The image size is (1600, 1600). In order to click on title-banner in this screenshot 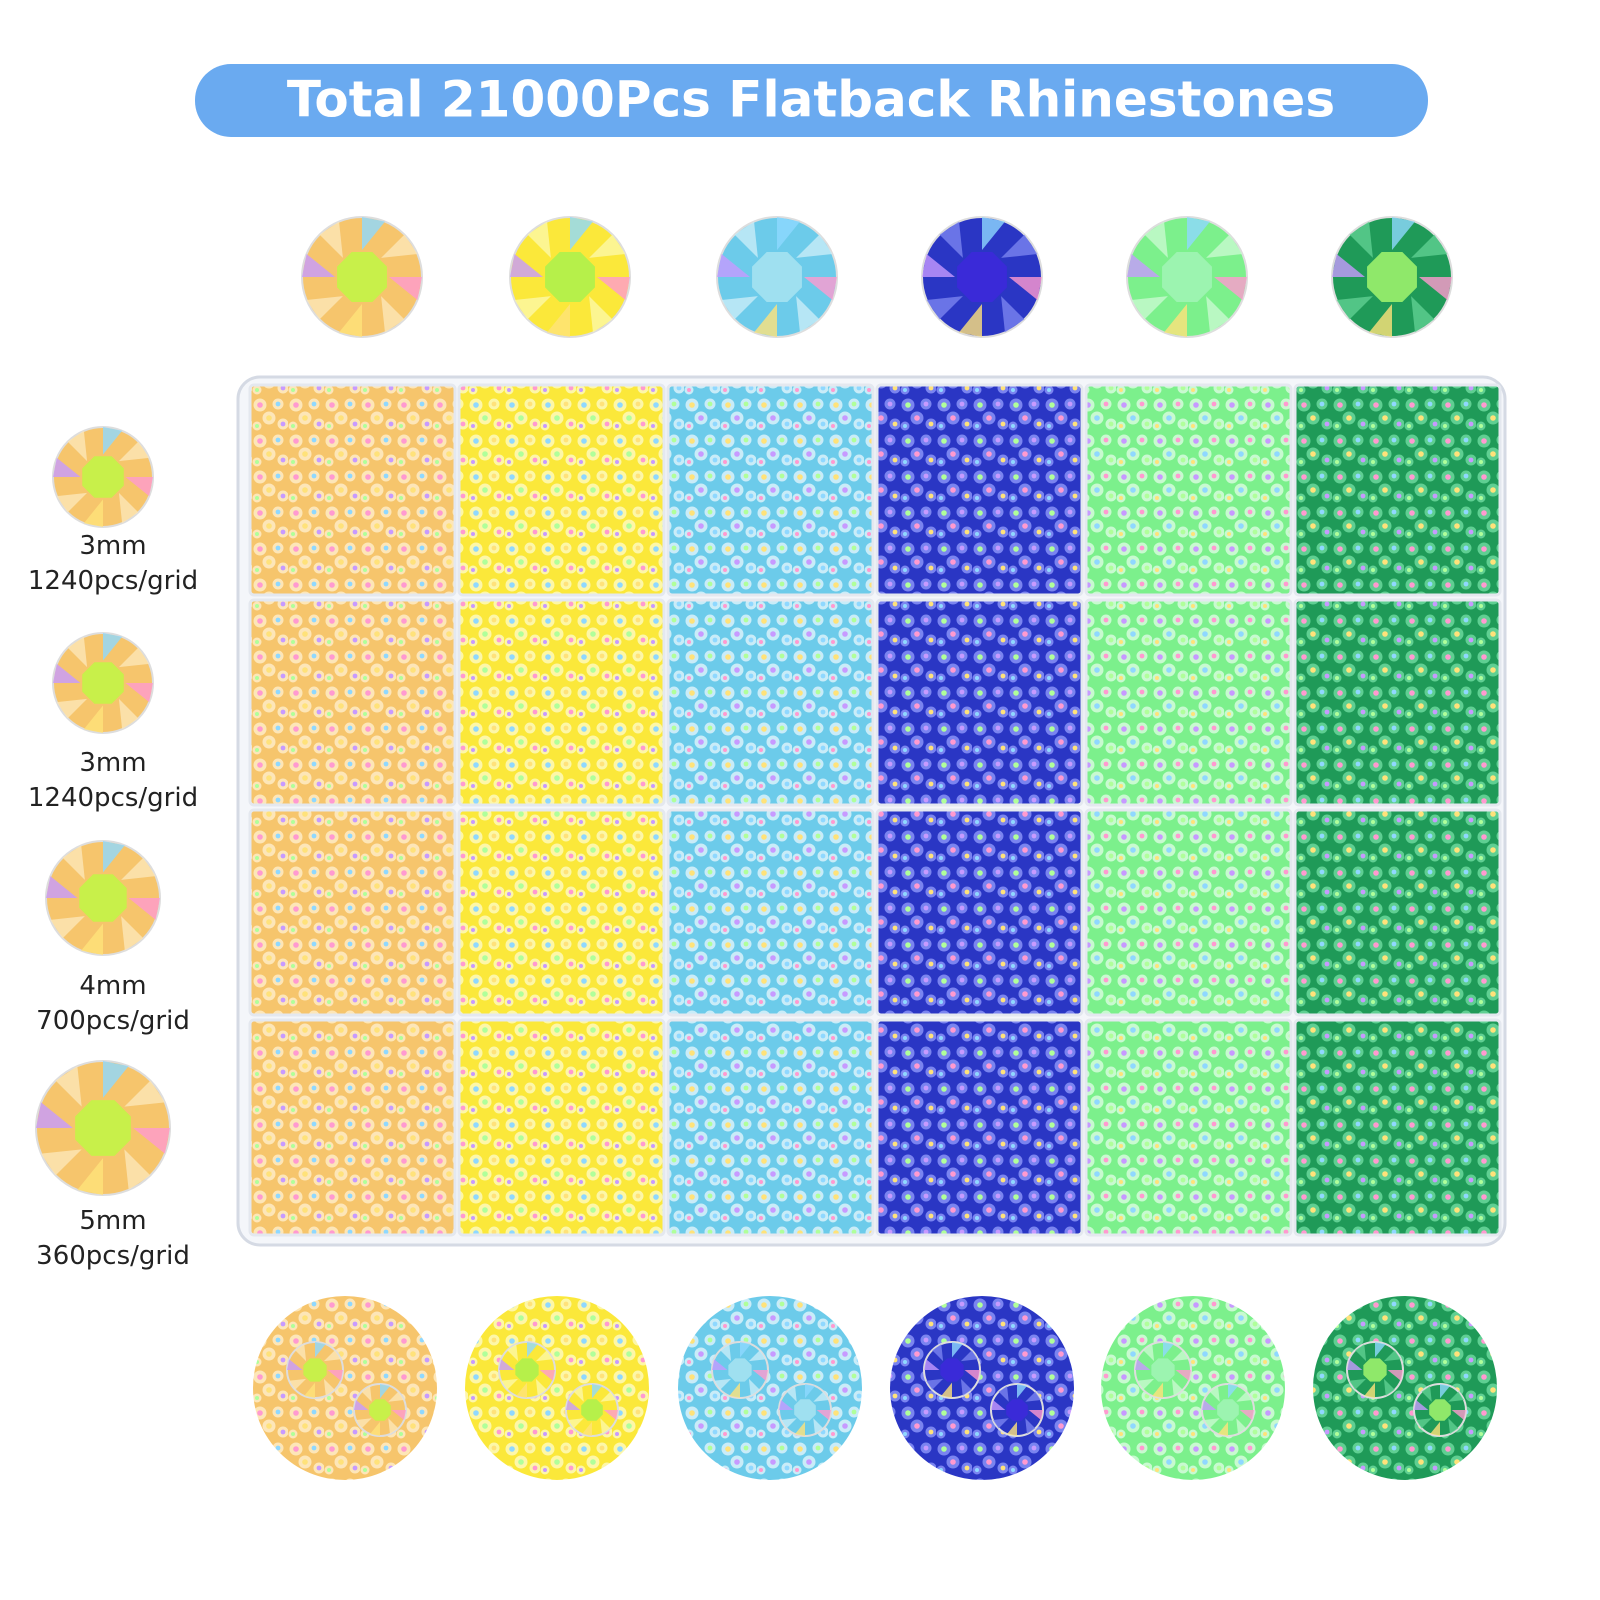, I will do `click(811, 100)`.